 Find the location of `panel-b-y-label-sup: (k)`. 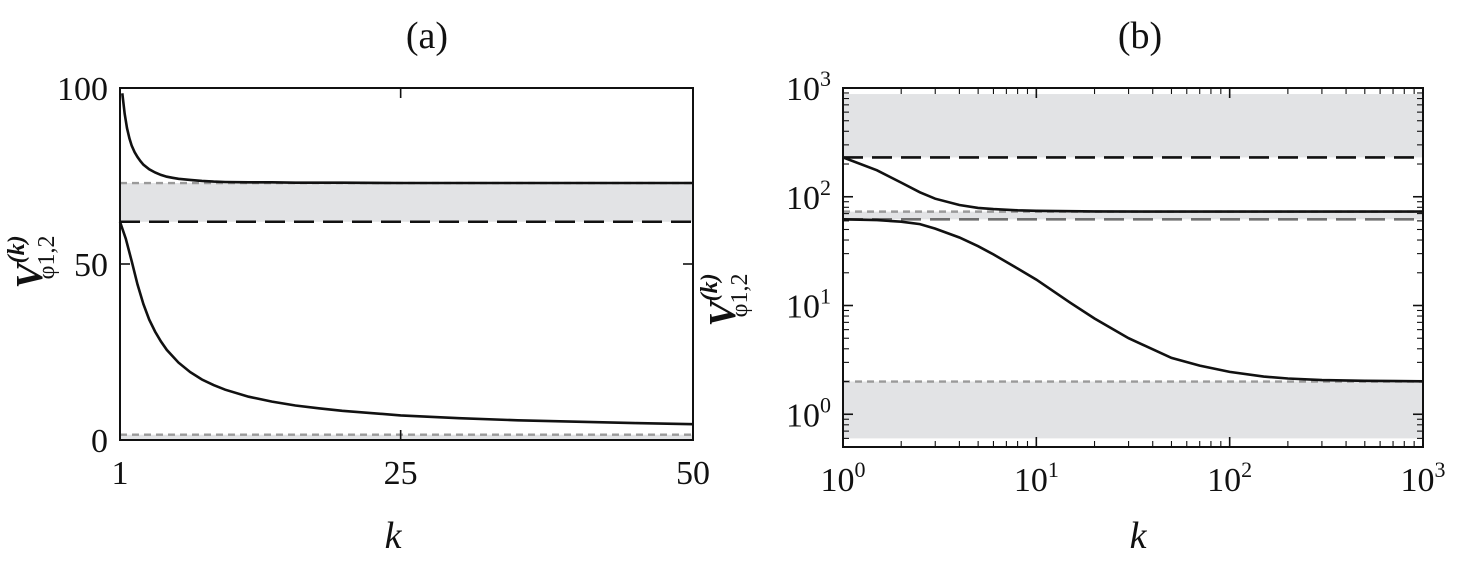

panel-b-y-label-sup: (k) is located at coordinates (710, 287).